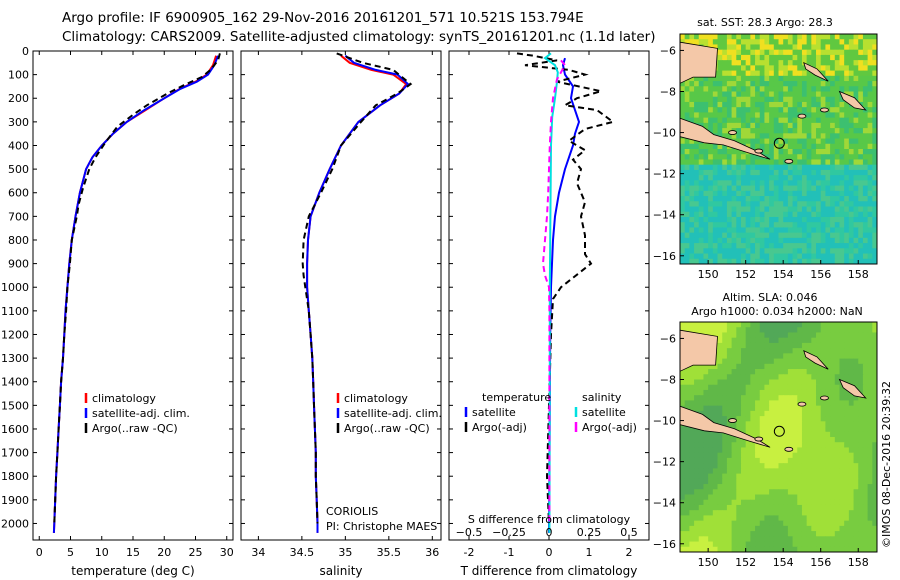  I want to click on difference-series-line, so click(564, 295).